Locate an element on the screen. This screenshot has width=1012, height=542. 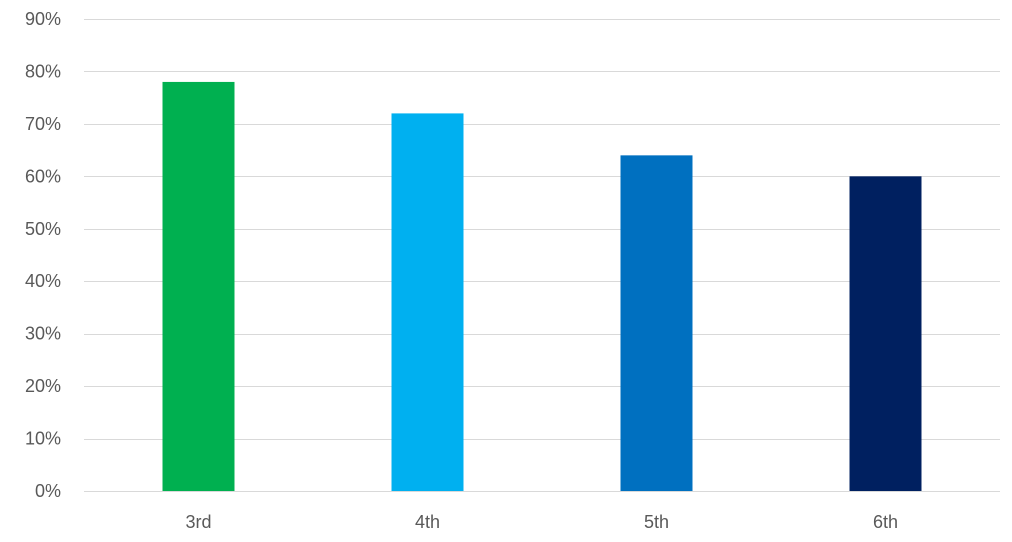
y-tick-label: 50% is located at coordinates (43, 229).